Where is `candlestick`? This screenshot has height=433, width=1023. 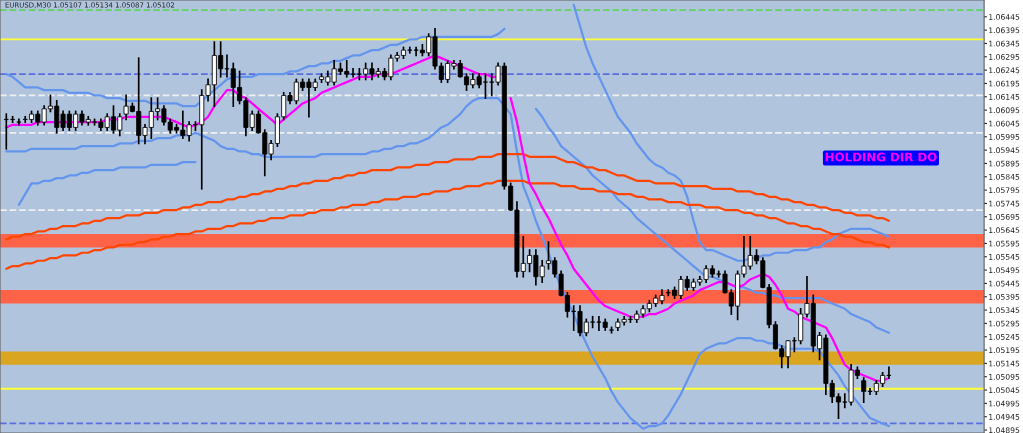 candlestick is located at coordinates (19, 122).